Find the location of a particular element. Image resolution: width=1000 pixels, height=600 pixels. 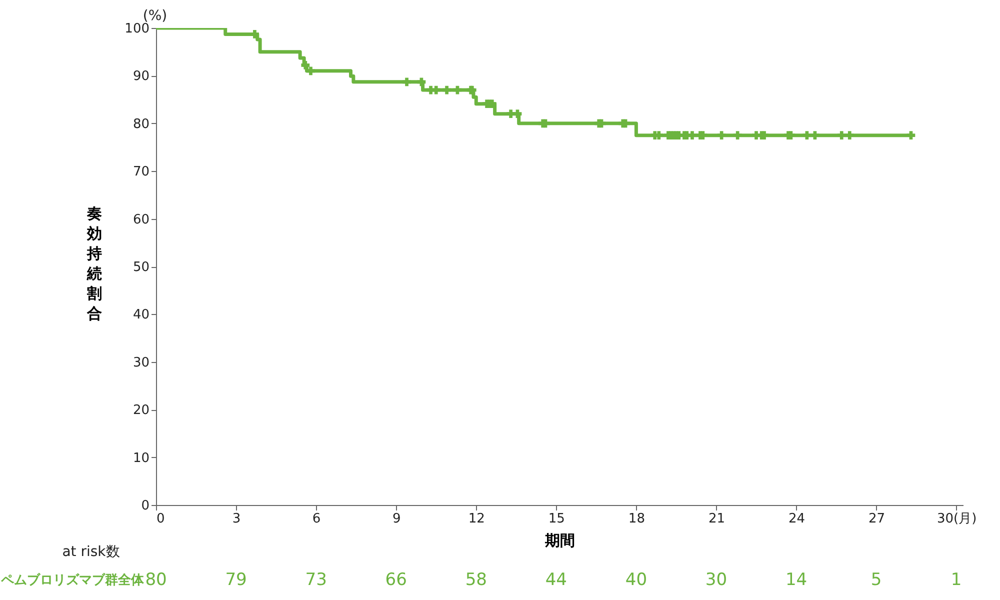

x-tick-label: 30(月) is located at coordinates (956, 519).